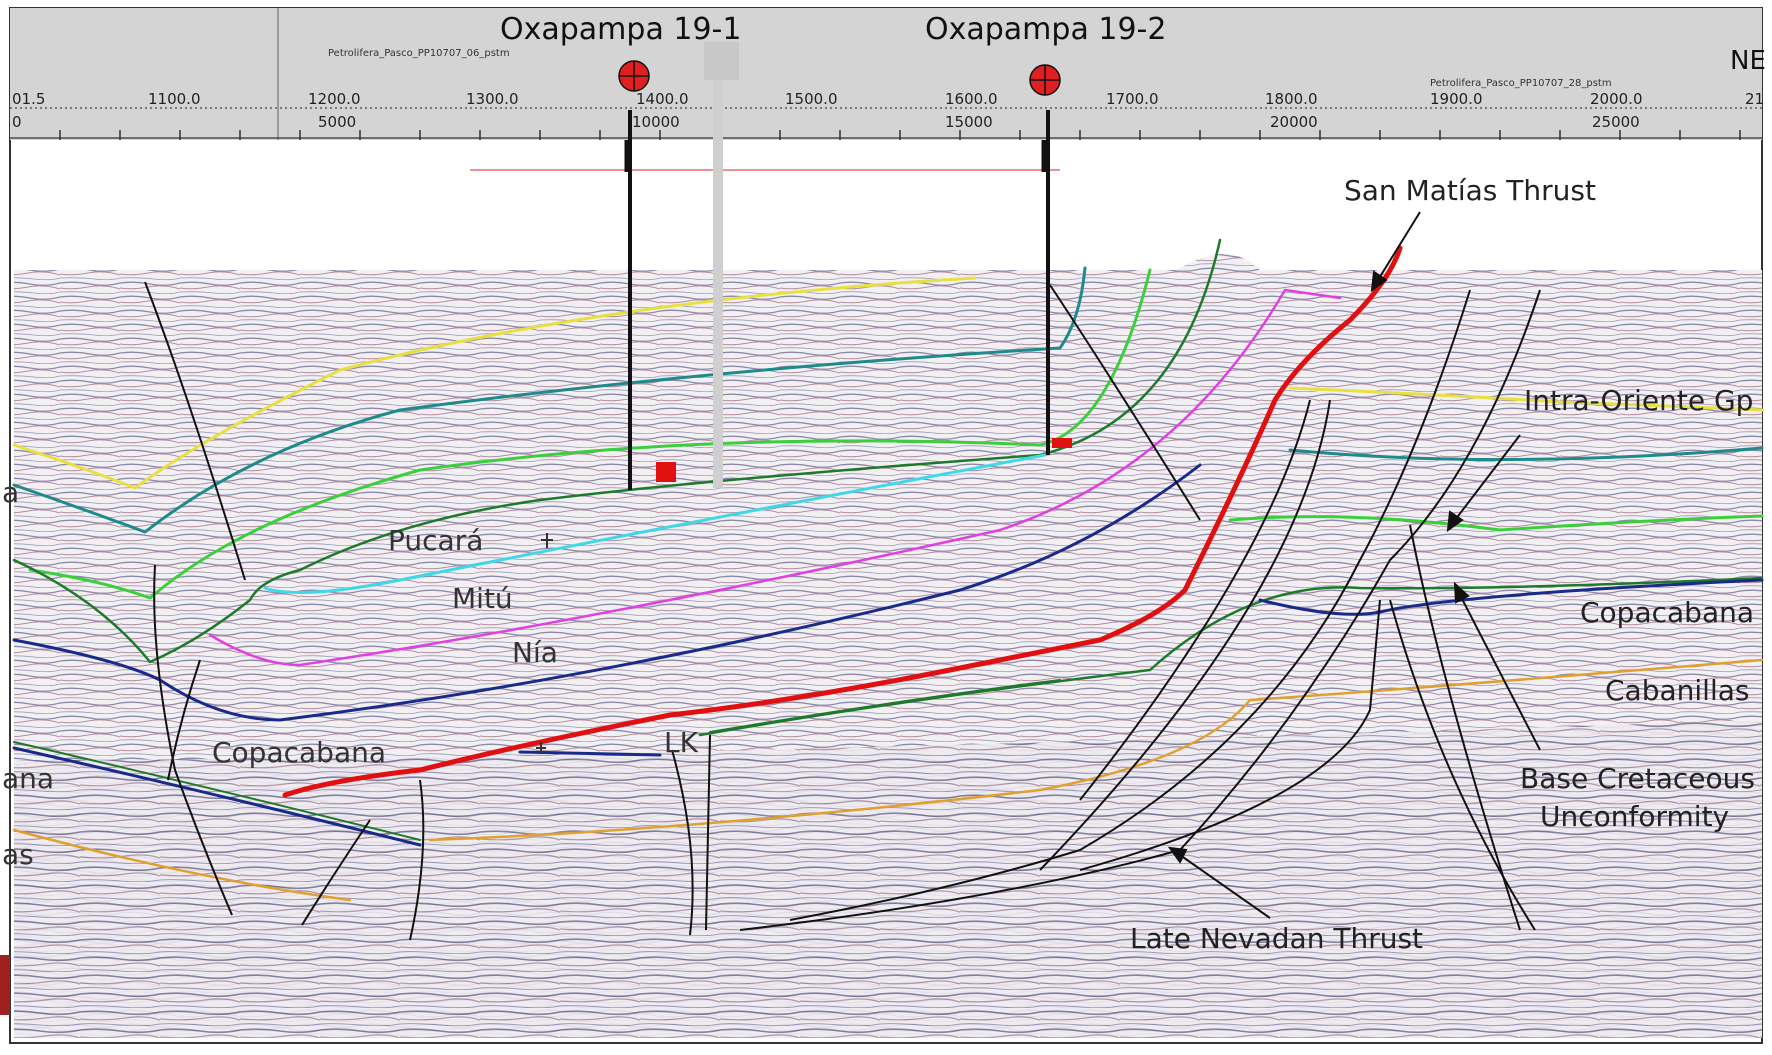 Image resolution: width=1772 pixels, height=1055 pixels. What do you see at coordinates (492, 99) in the screenshot?
I see `cdp-label: 1300.0` at bounding box center [492, 99].